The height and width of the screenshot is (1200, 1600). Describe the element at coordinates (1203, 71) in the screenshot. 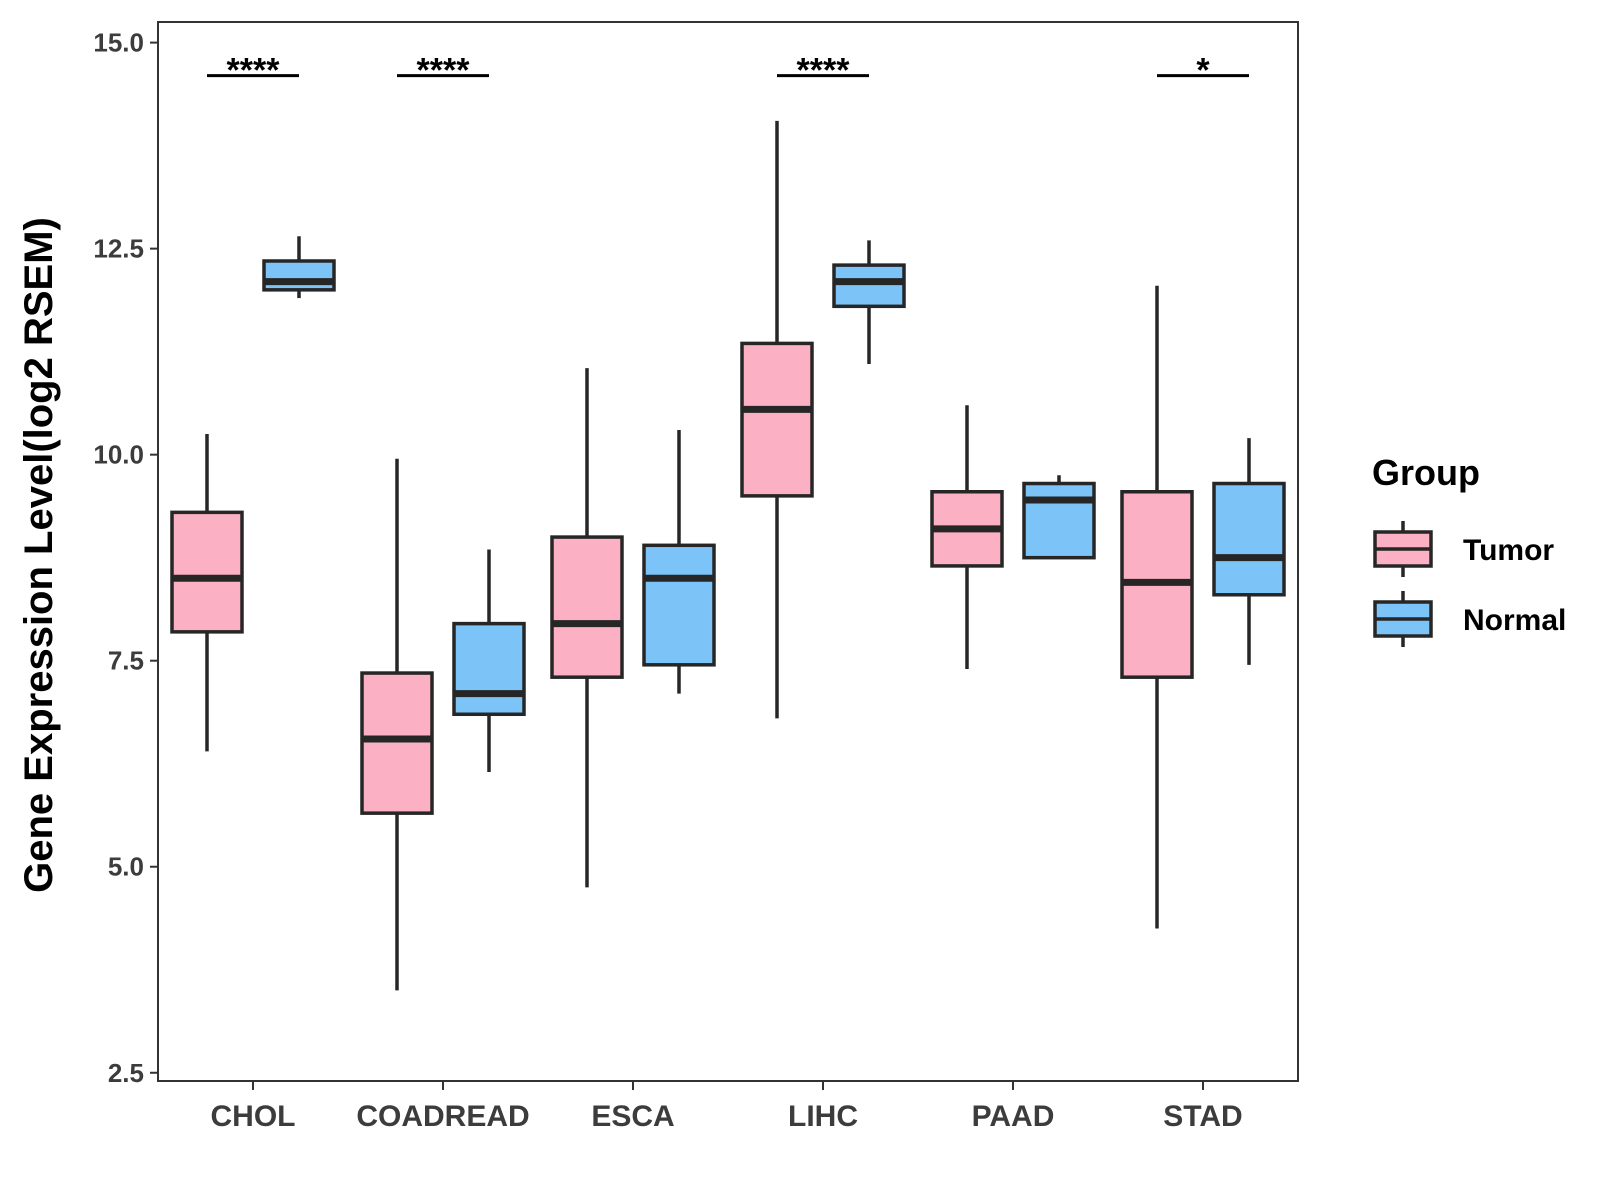

I see `significance-label-stad: *` at that location.